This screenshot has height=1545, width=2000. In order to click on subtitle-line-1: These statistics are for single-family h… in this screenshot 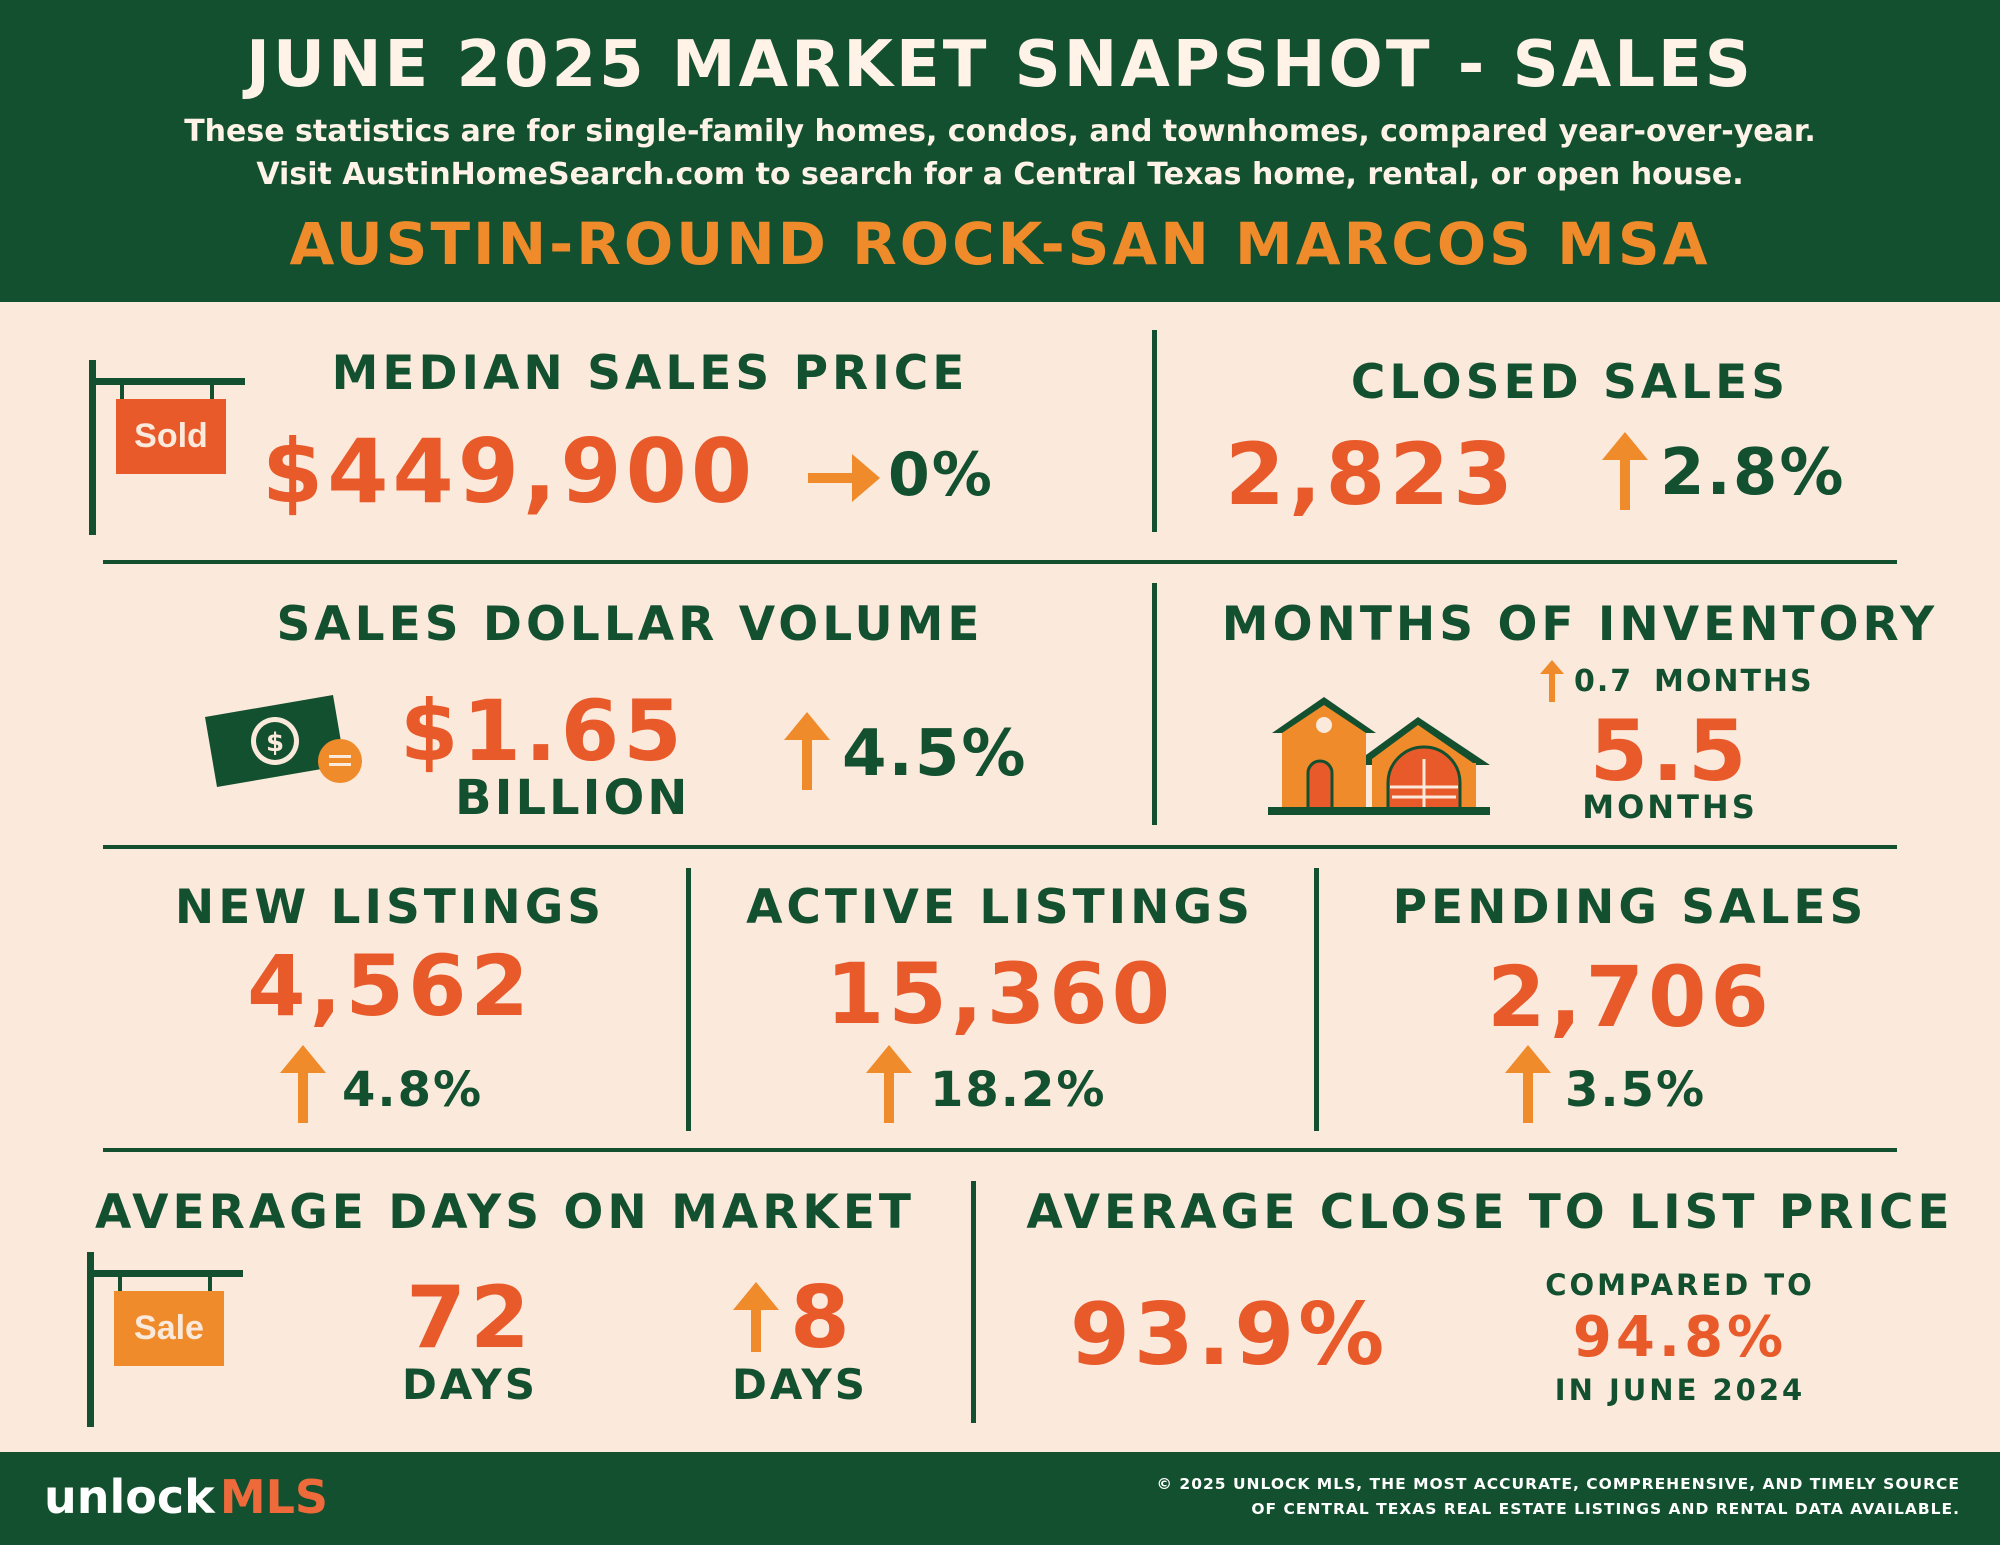, I will do `click(1000, 131)`.